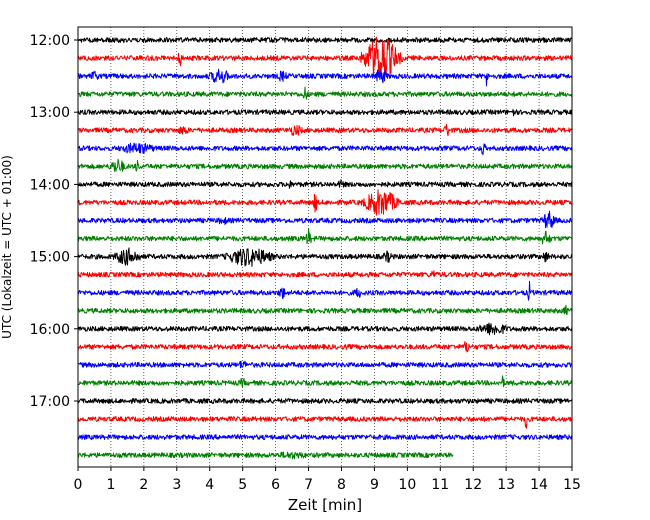  What do you see at coordinates (407, 485) in the screenshot?
I see `x-tick-label-10: 10` at bounding box center [407, 485].